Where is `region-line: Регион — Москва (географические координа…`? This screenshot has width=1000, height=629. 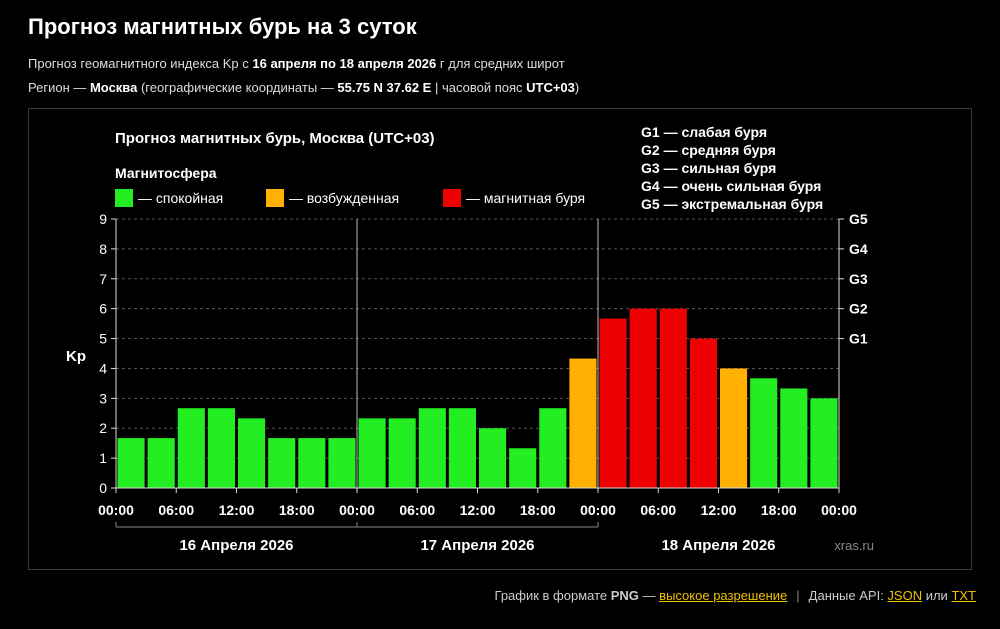 region-line: Регион — Москва (географические координа… is located at coordinates (303, 87).